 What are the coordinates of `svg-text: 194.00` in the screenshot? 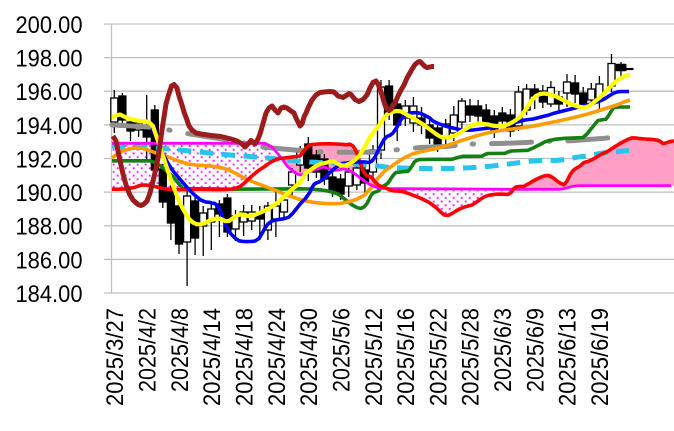 It's located at (49, 126).